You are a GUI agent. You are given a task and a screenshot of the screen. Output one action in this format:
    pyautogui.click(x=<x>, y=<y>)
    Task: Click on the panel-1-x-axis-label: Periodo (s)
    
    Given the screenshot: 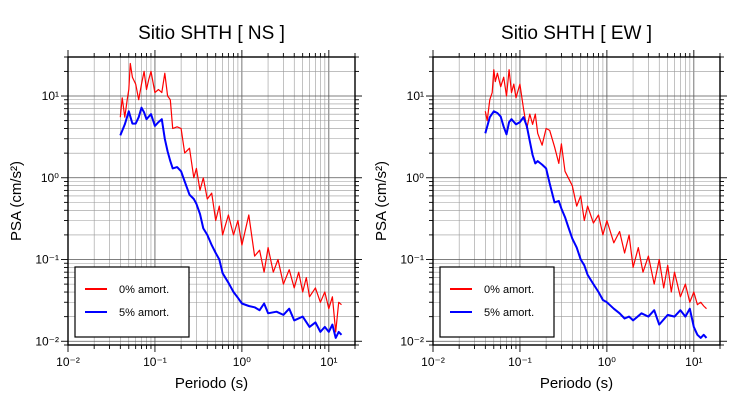 What is the action you would take?
    pyautogui.click(x=211, y=383)
    